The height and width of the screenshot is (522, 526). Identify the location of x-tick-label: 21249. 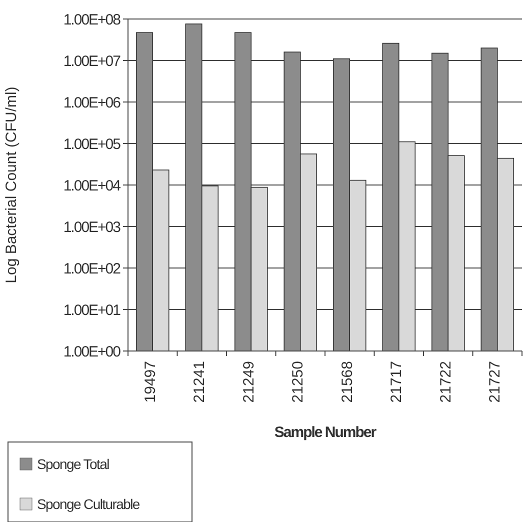
(249, 382).